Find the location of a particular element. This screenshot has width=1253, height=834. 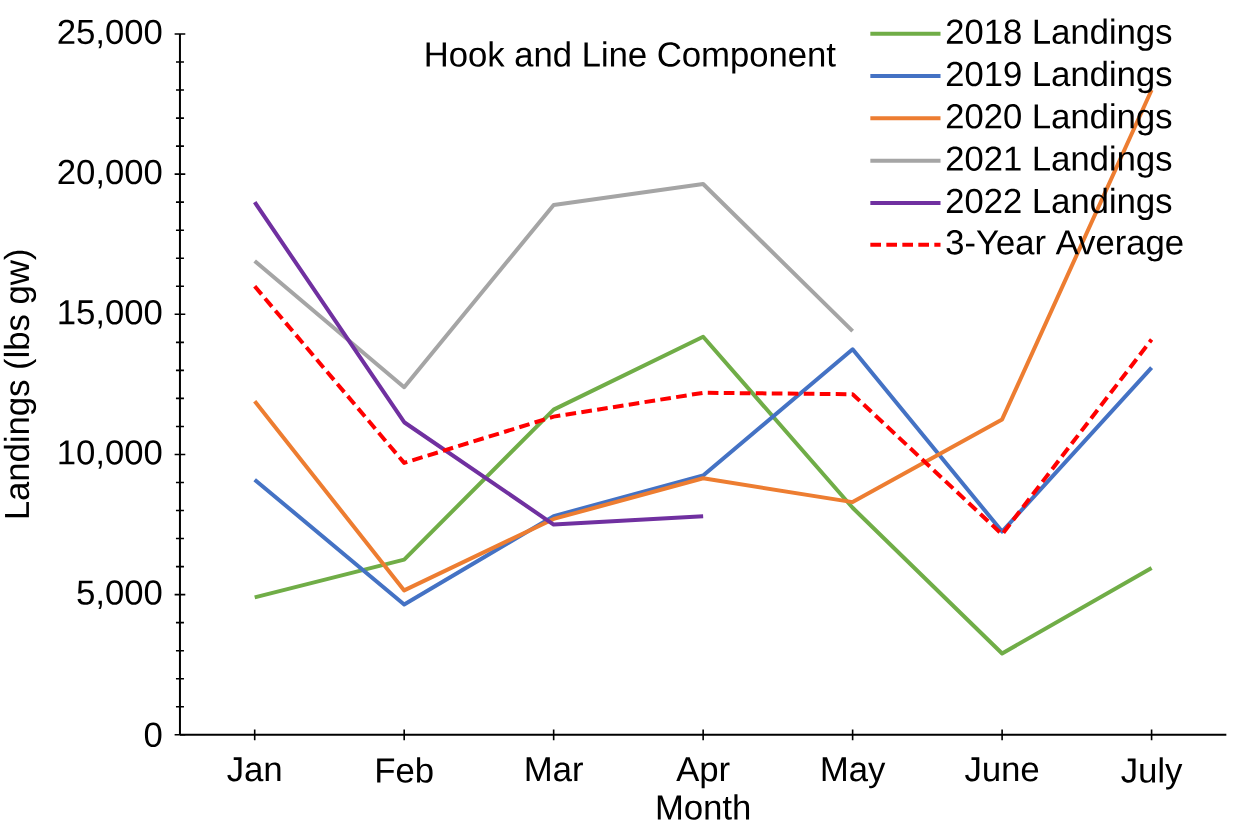

x-tick-label: July is located at coordinates (1152, 773).